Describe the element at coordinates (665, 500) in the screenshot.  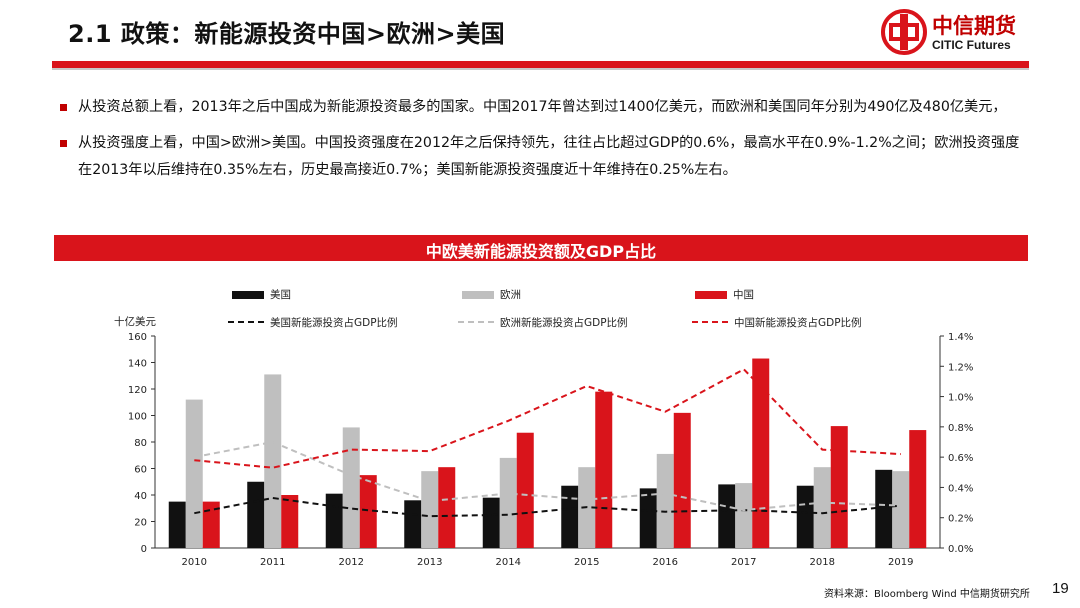
I see `bar-欧洲-2016` at that location.